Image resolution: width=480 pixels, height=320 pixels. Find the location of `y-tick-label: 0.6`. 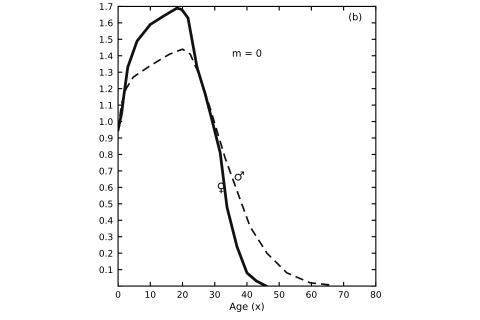

y-tick-label: 0.6 is located at coordinates (106, 187).